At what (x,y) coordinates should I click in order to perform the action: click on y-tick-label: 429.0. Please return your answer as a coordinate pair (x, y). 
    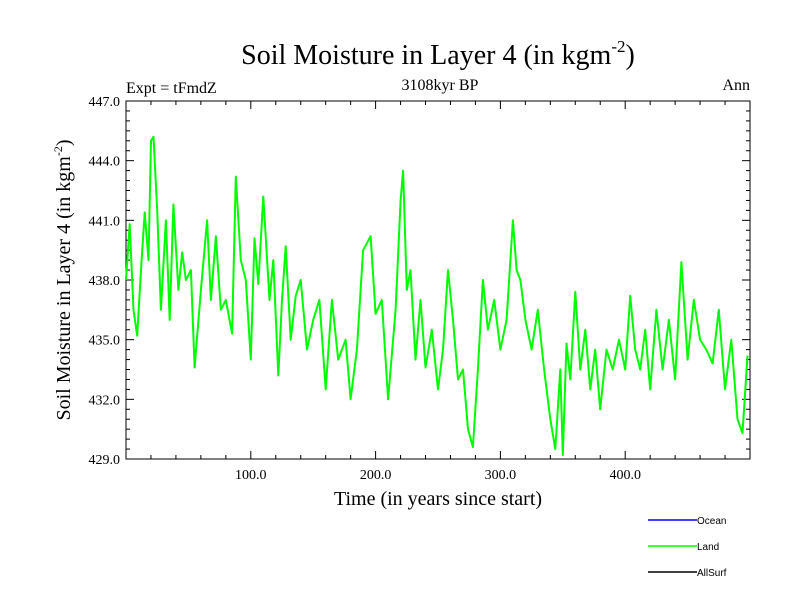
    Looking at the image, I should click on (105, 460).